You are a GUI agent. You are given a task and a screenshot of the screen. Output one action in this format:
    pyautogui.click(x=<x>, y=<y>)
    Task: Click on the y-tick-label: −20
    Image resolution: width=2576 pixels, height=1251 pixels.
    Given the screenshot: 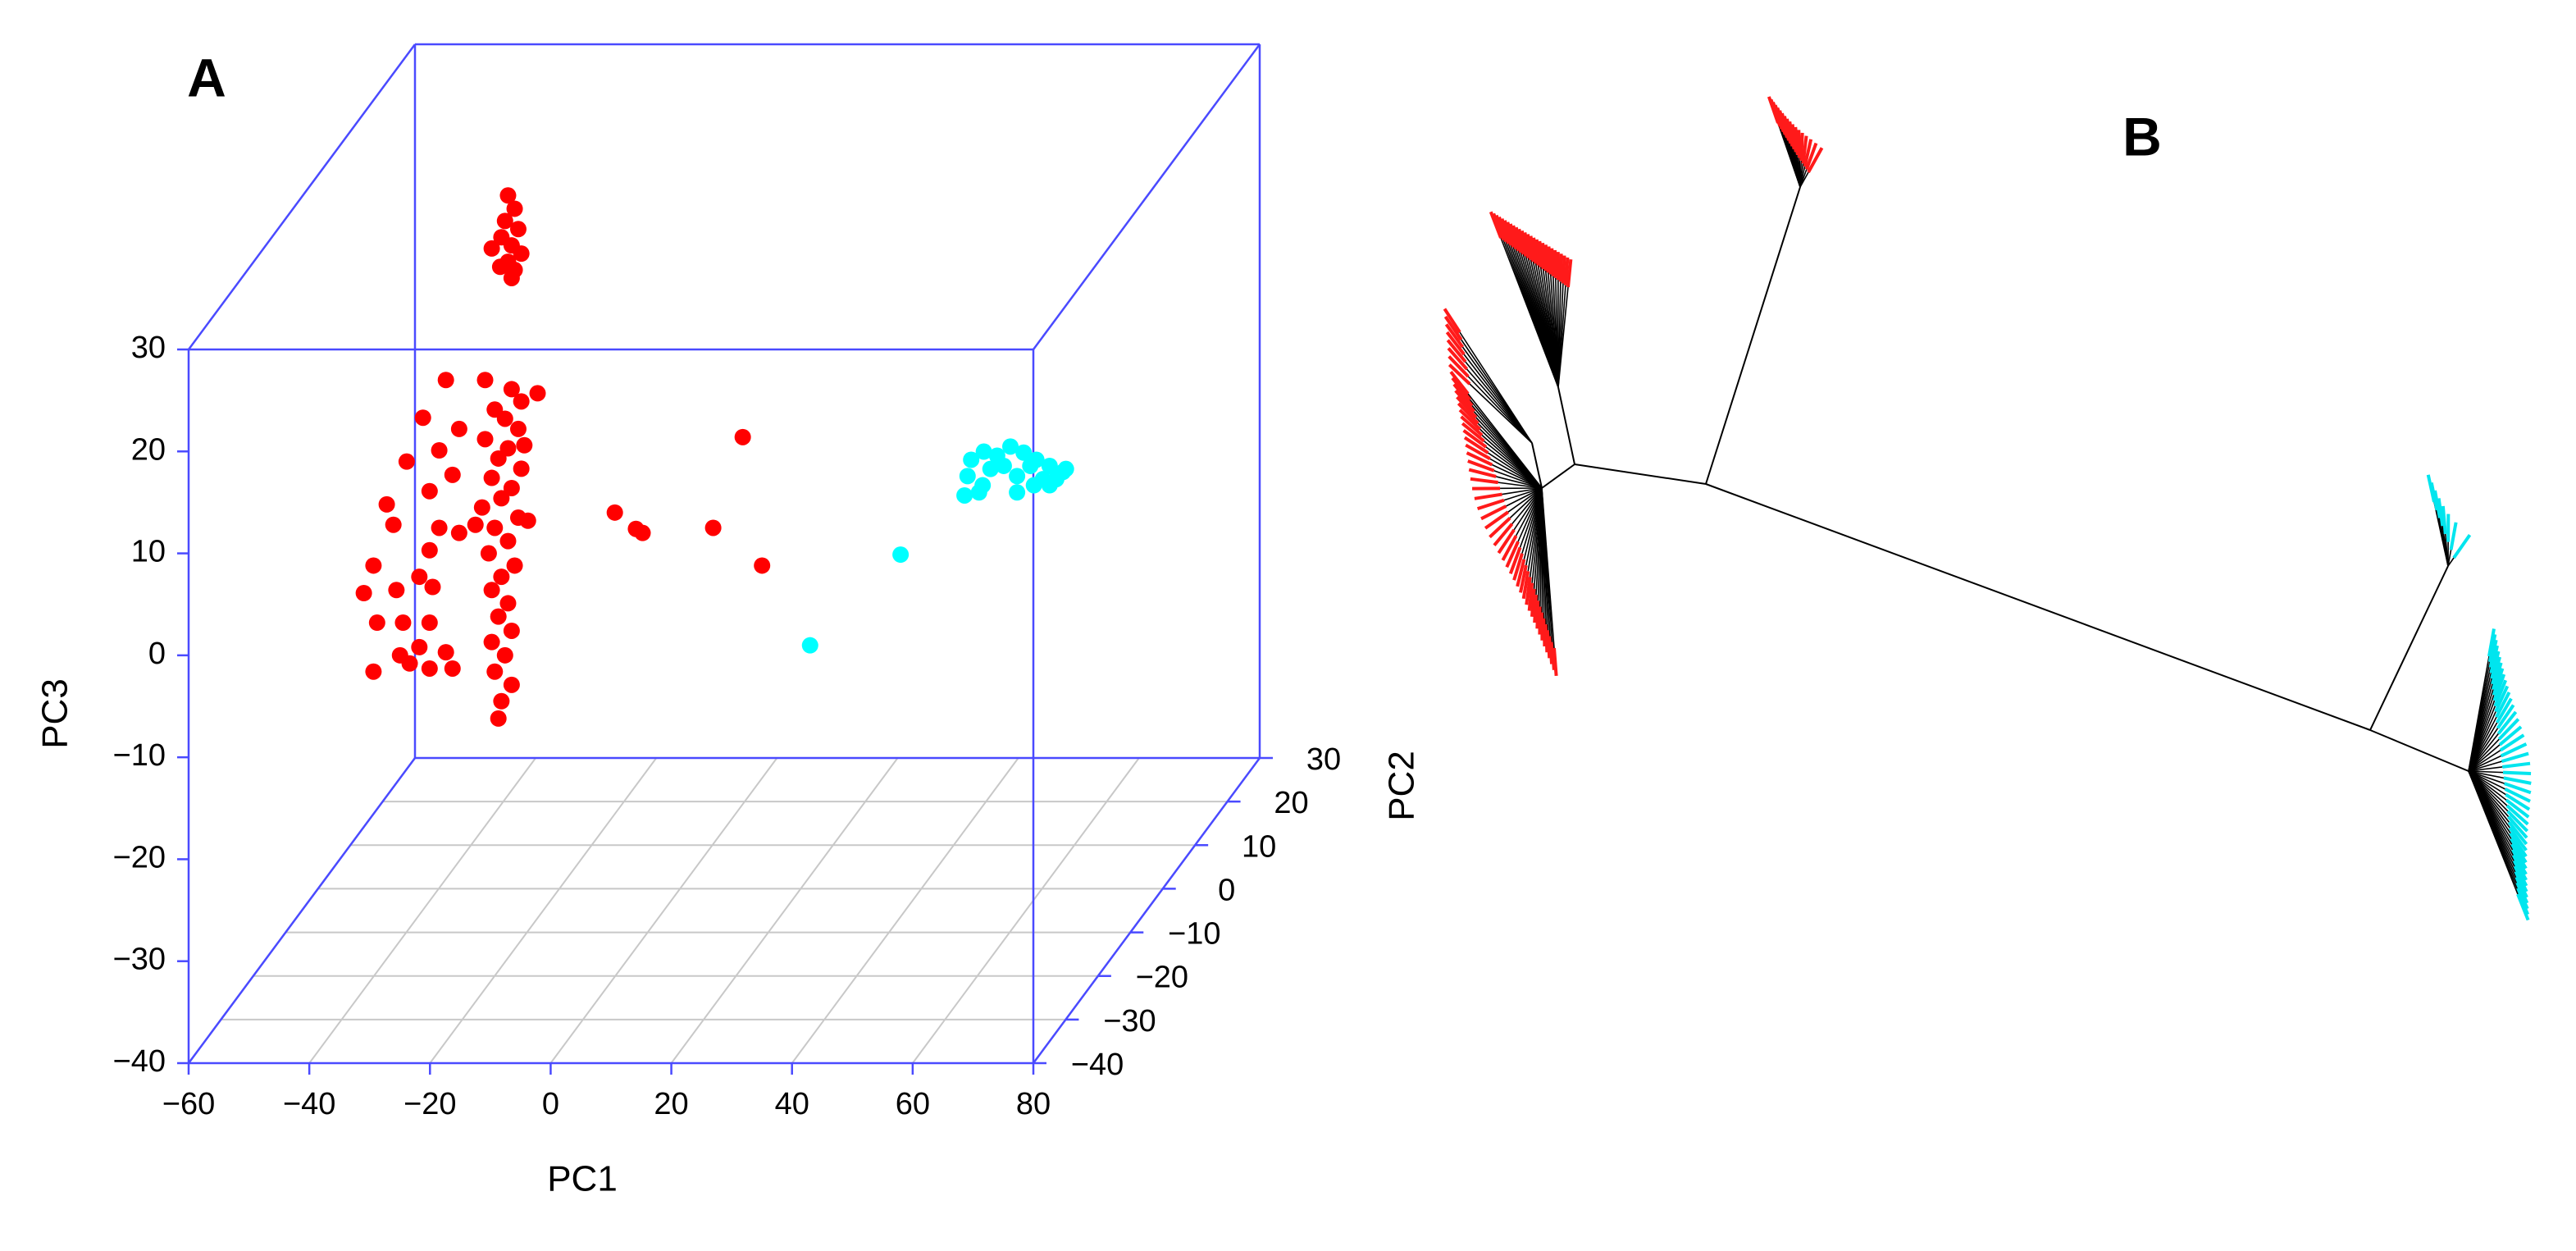 What is the action you would take?
    pyautogui.click(x=1162, y=978)
    